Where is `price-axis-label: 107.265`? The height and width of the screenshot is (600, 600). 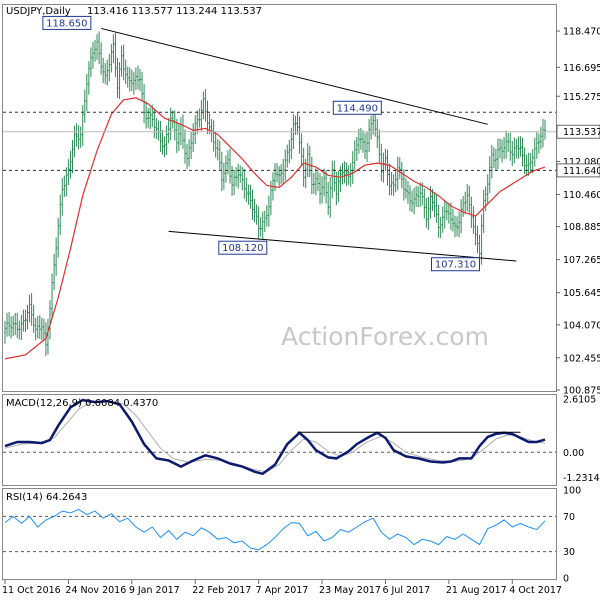
price-axis-label: 107.265 is located at coordinates (581, 260).